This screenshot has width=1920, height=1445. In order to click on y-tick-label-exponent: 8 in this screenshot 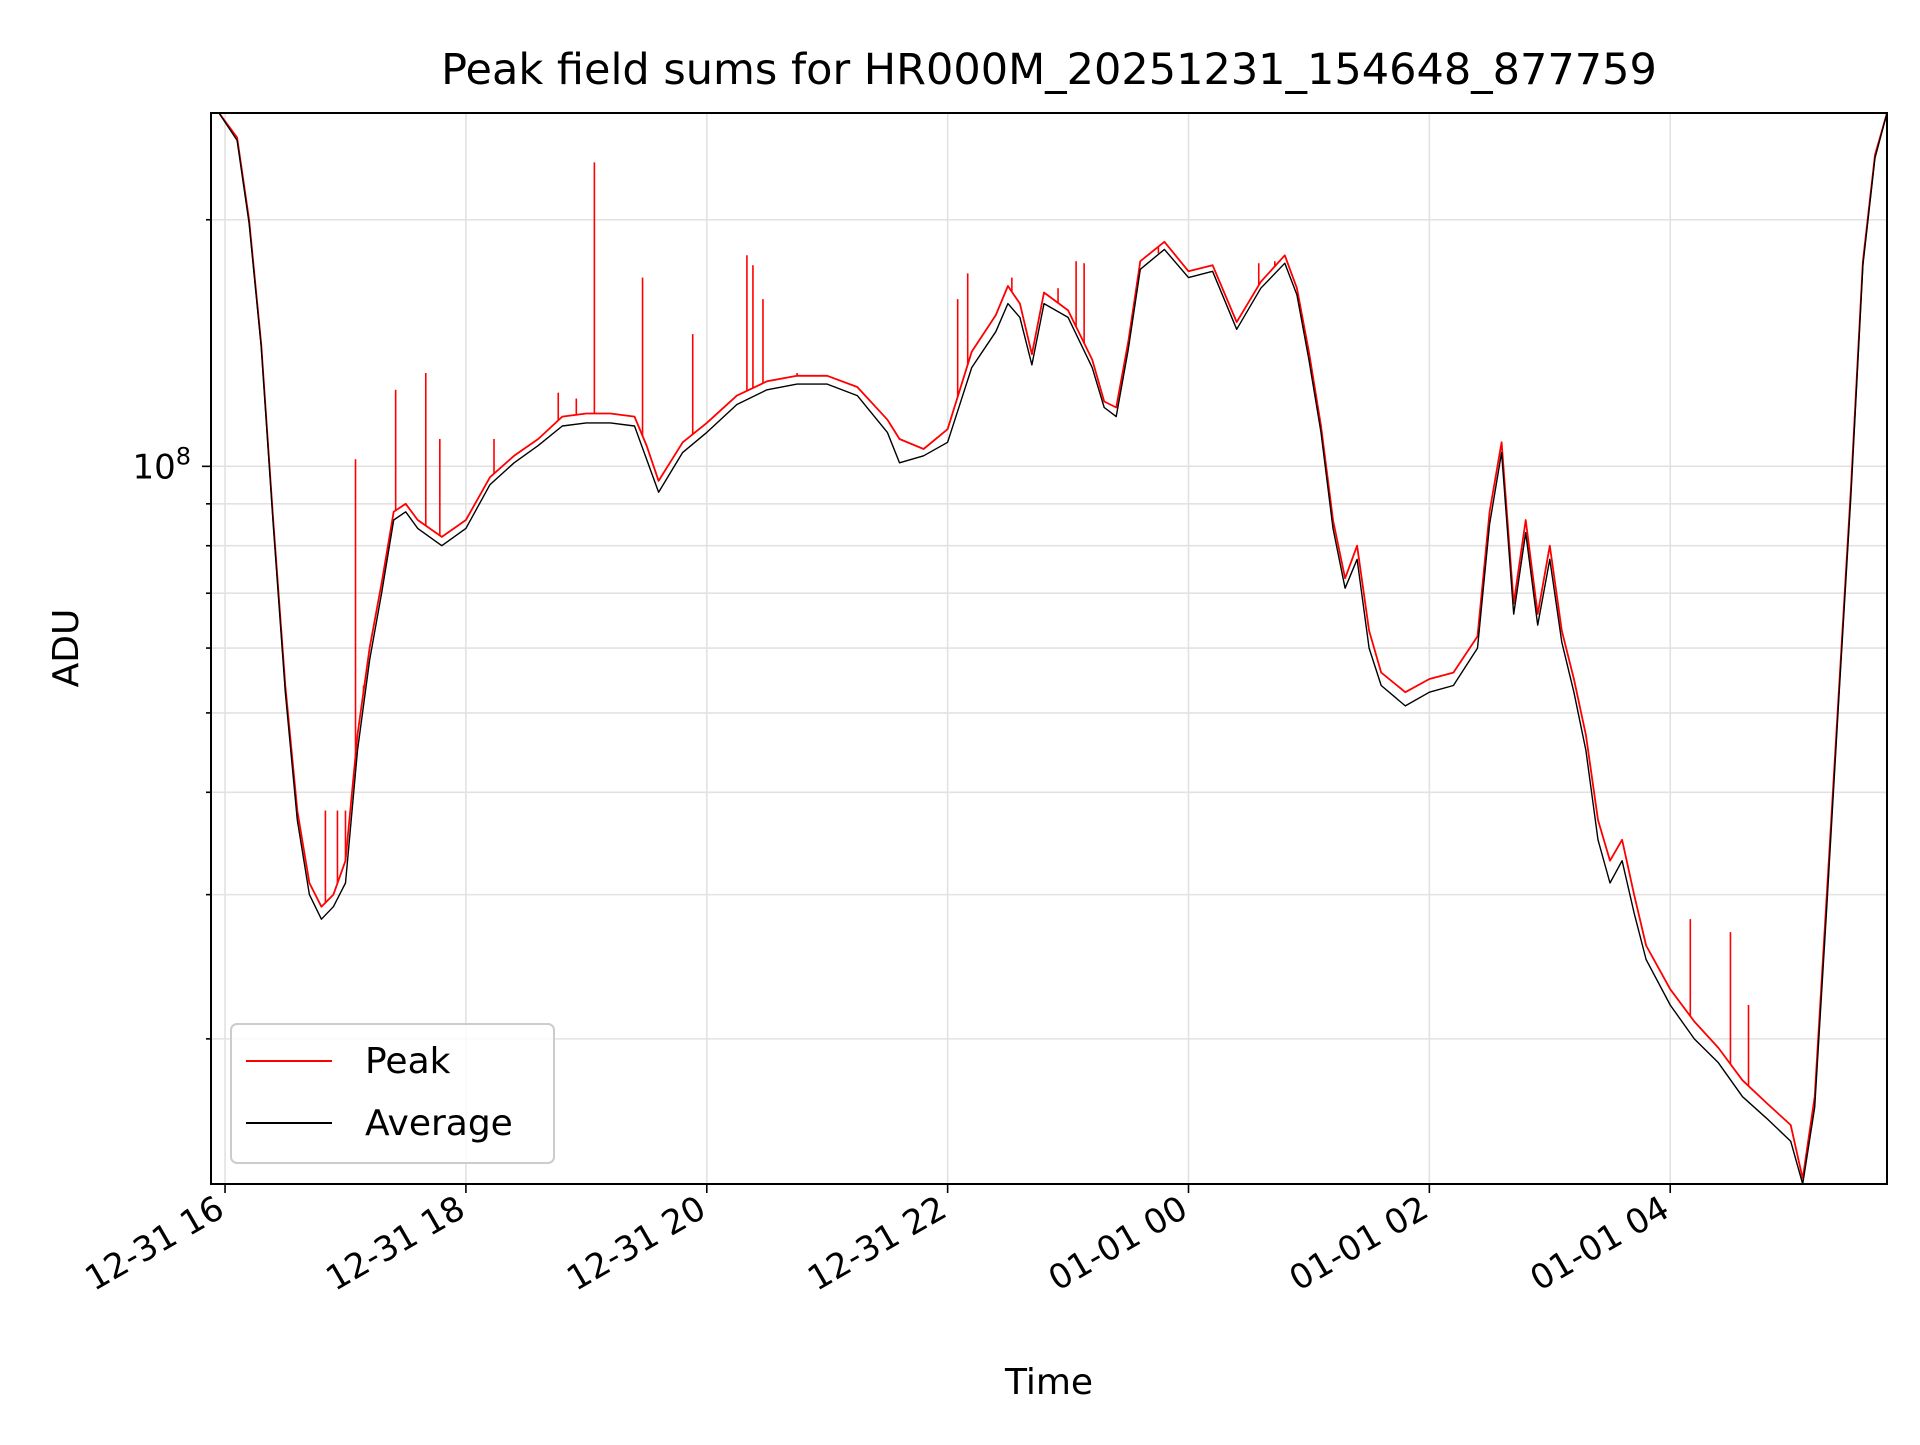, I will do `click(183, 456)`.